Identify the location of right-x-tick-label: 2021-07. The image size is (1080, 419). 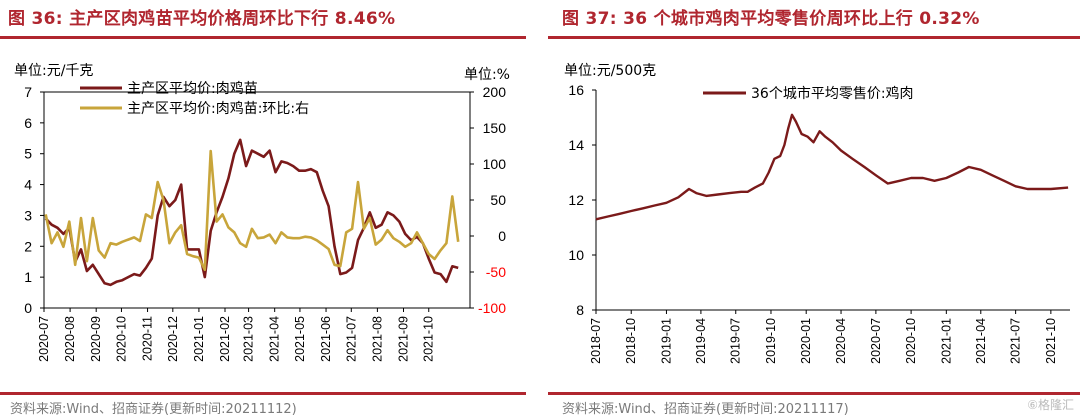
(1016, 341).